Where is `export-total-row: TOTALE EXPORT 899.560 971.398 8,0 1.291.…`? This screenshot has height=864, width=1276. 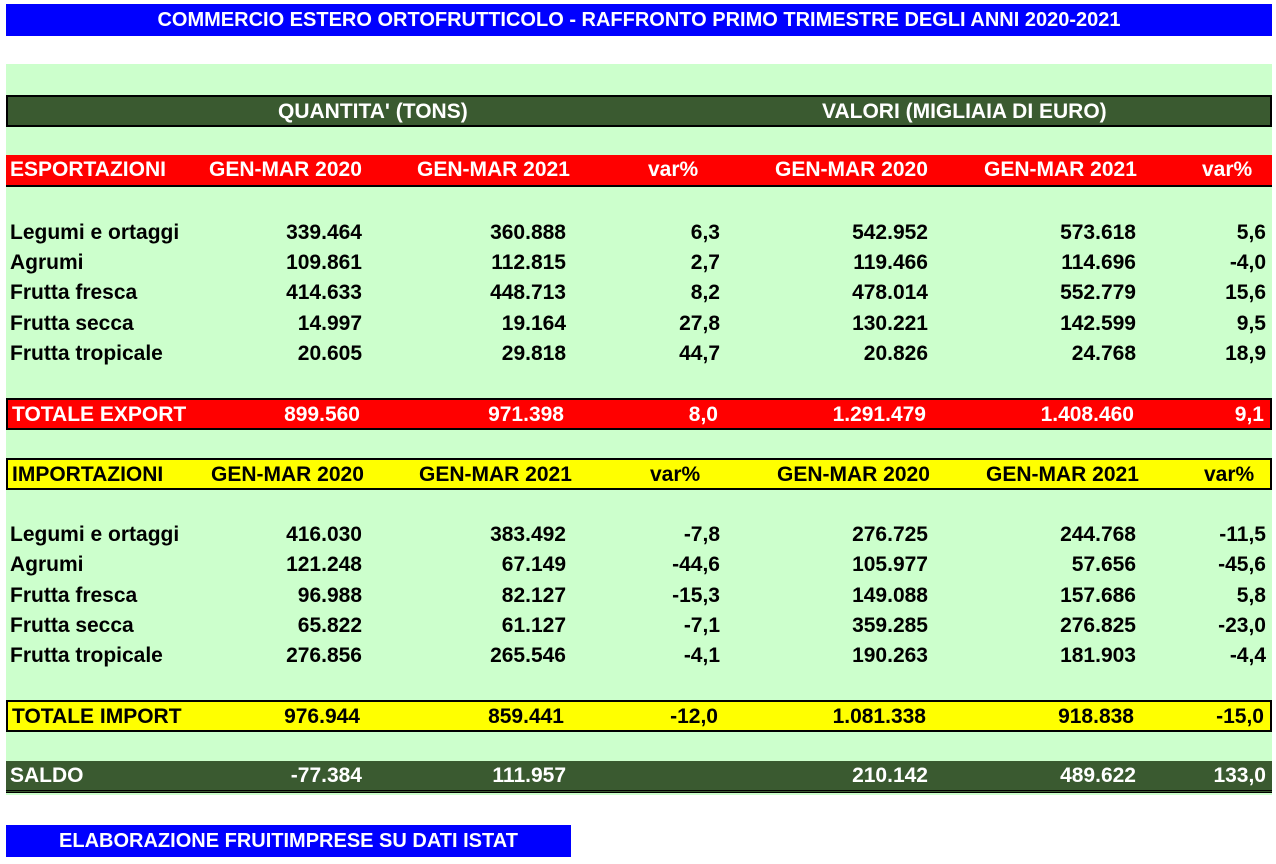
export-total-row: TOTALE EXPORT 899.560 971.398 8,0 1.291.… is located at coordinates (639, 414).